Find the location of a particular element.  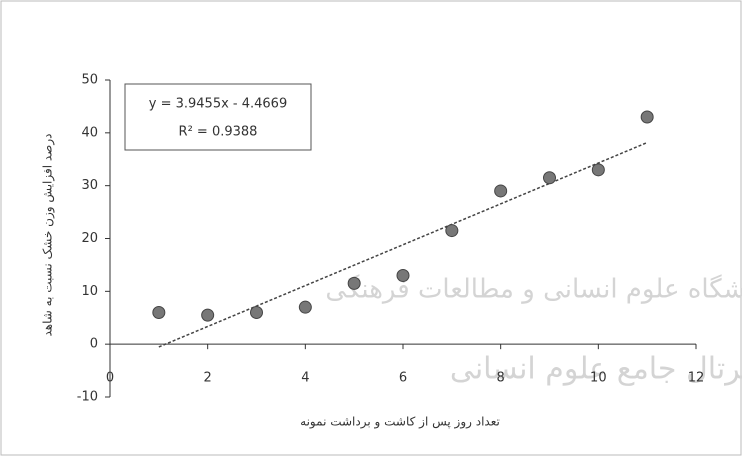

x-tick-label: 0 is located at coordinates (110, 378).